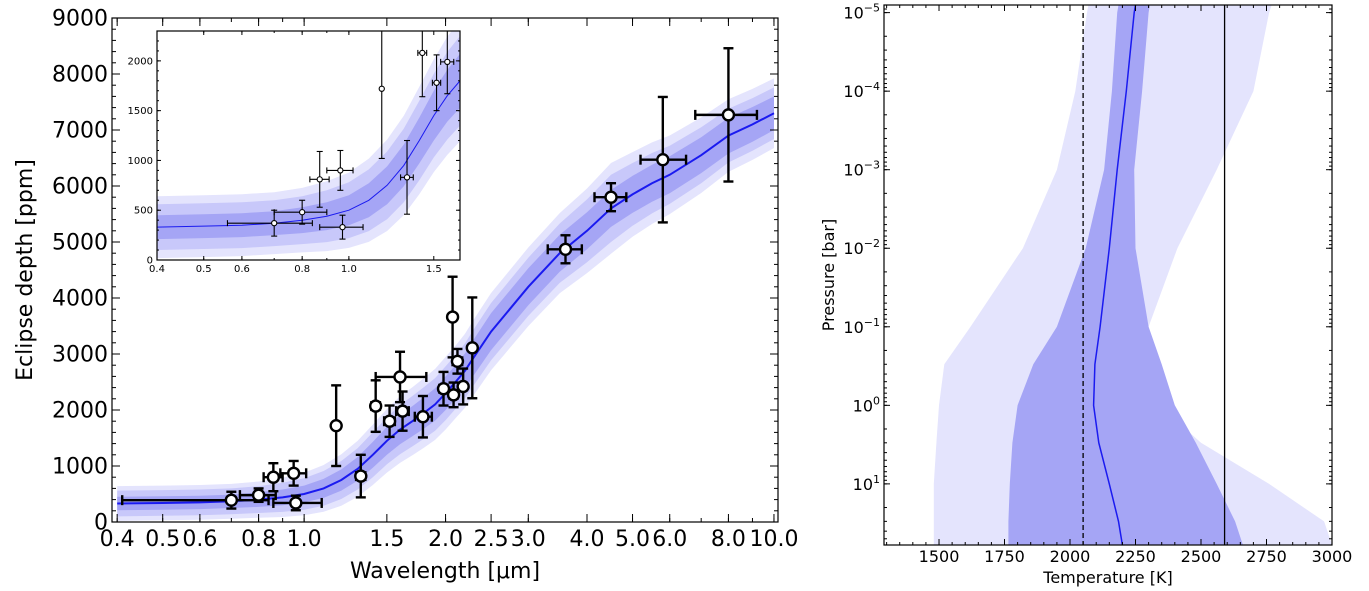  I want to click on x-tick-label: 6.0, so click(669, 539).